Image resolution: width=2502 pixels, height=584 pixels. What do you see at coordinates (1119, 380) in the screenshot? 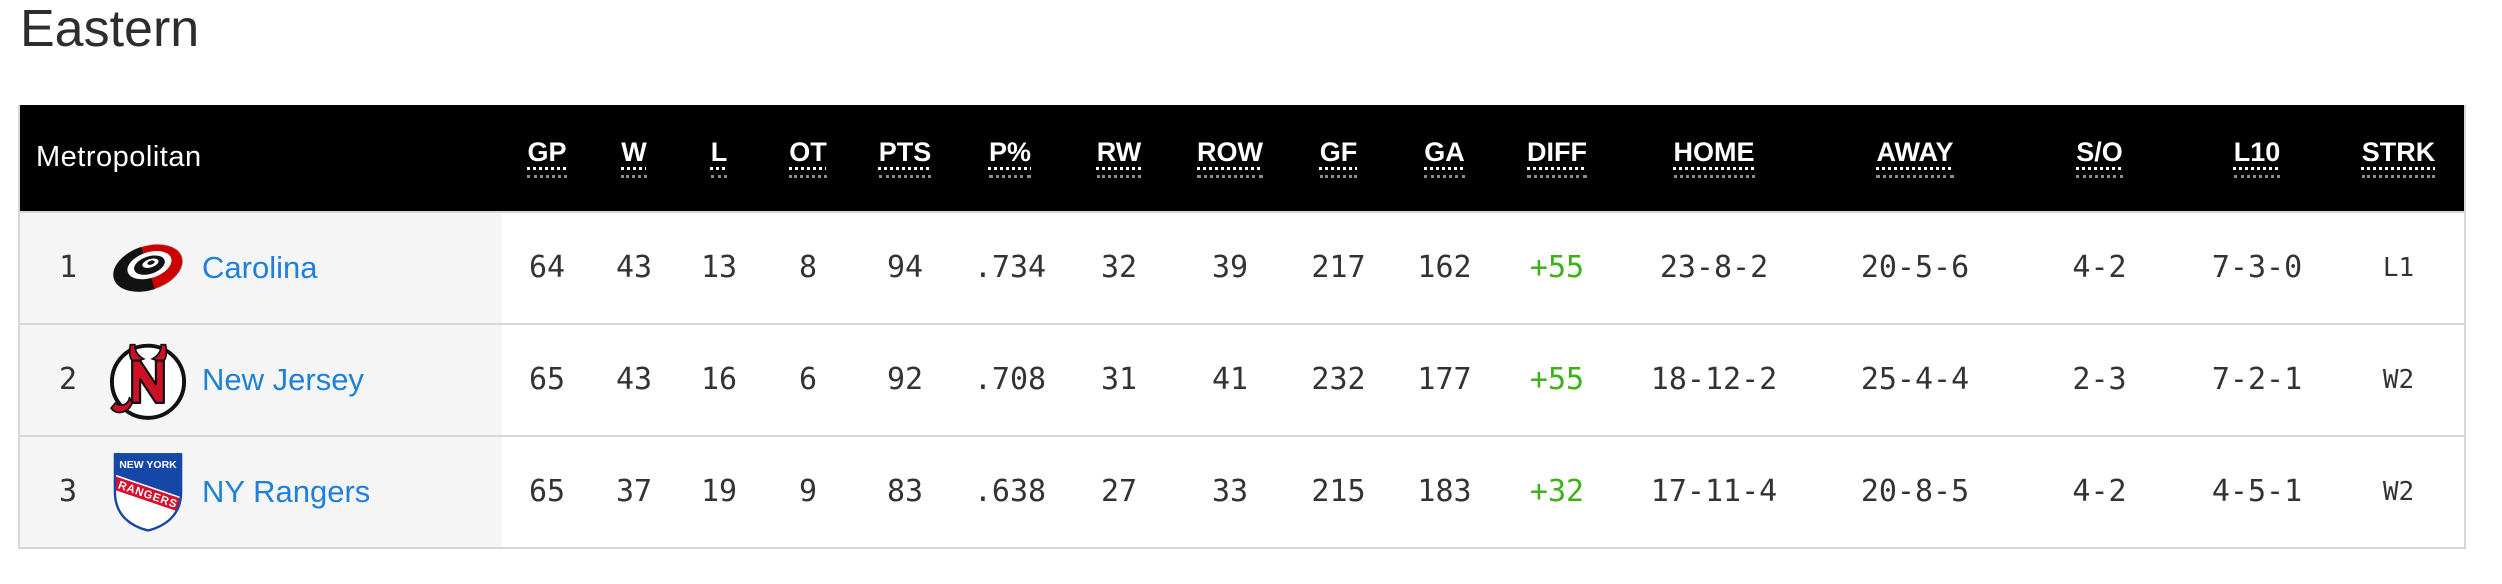
I see `stat-rw: 31` at bounding box center [1119, 380].